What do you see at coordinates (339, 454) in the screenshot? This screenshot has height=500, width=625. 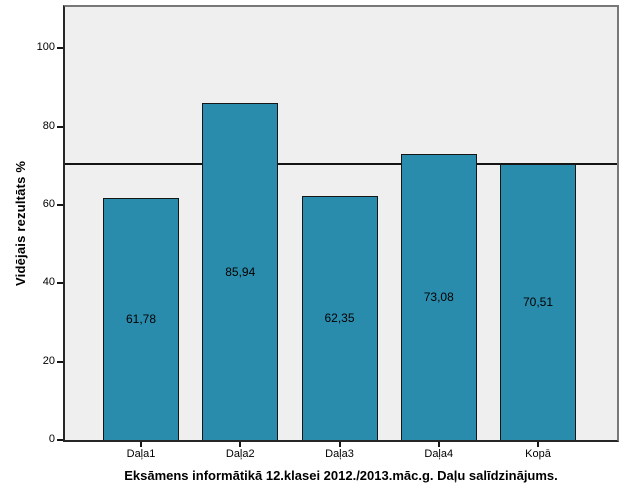 I see `x-axis-category-label: Daļa3` at bounding box center [339, 454].